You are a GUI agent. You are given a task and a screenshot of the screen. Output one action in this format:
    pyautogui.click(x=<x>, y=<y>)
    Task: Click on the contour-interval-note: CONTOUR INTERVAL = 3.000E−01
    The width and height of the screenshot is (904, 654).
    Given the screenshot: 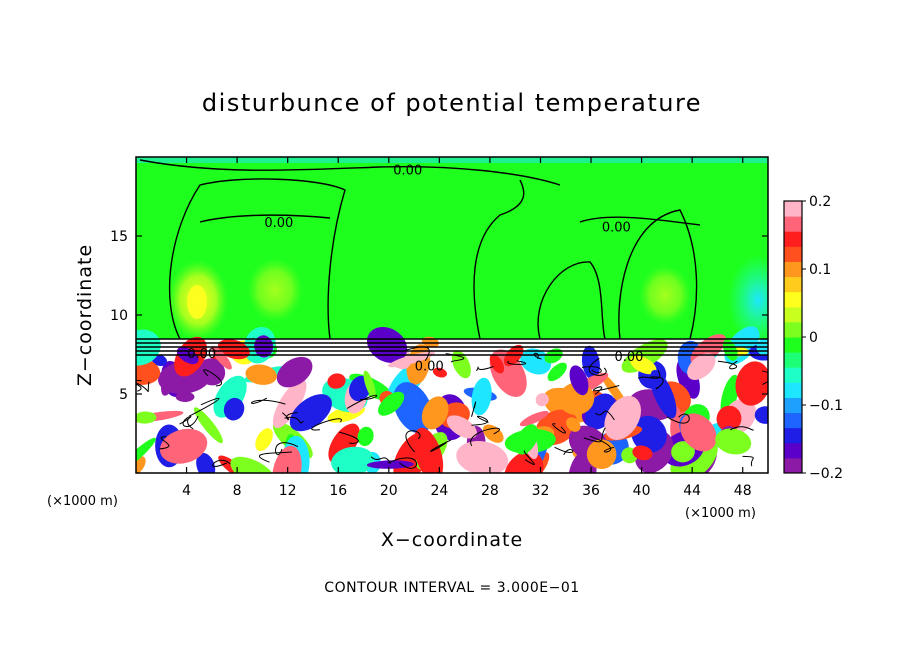 What is the action you would take?
    pyautogui.click(x=451, y=588)
    